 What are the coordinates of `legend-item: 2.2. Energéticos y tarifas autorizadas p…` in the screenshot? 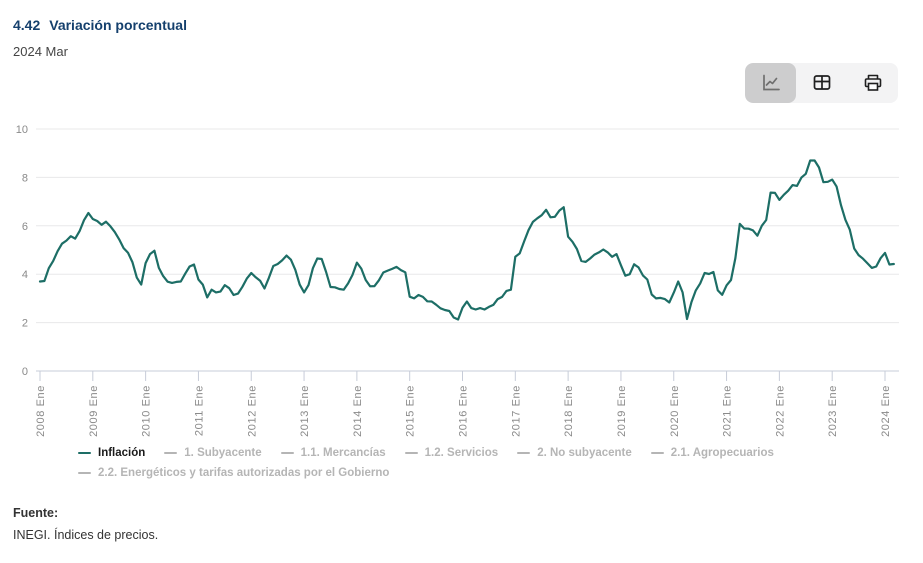 It's located at (233, 473).